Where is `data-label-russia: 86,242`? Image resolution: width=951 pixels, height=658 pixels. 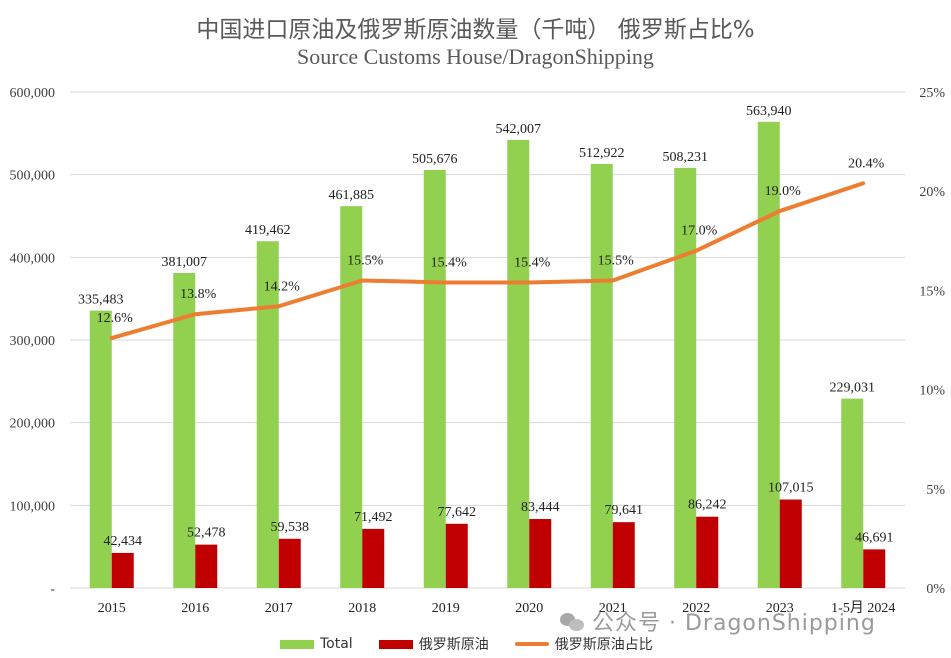 data-label-russia: 86,242 is located at coordinates (707, 505).